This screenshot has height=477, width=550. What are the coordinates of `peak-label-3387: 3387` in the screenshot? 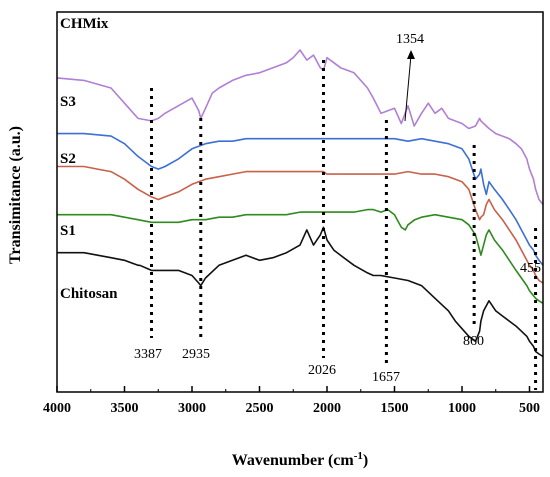 It's located at (148, 354).